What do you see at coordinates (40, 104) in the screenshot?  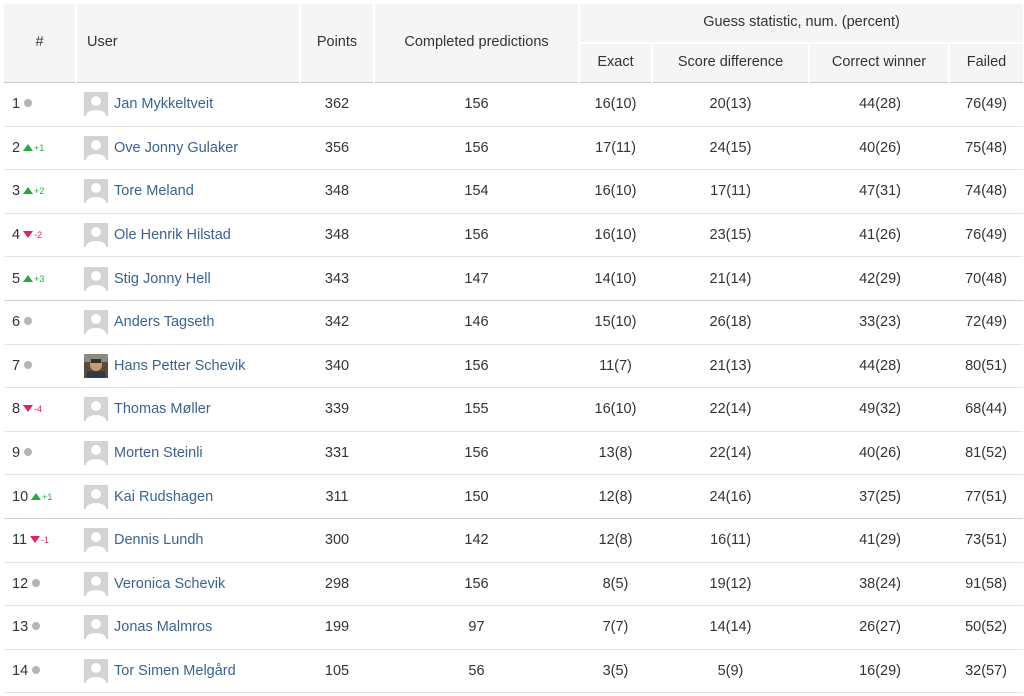 I see `rank-cell: 1` at bounding box center [40, 104].